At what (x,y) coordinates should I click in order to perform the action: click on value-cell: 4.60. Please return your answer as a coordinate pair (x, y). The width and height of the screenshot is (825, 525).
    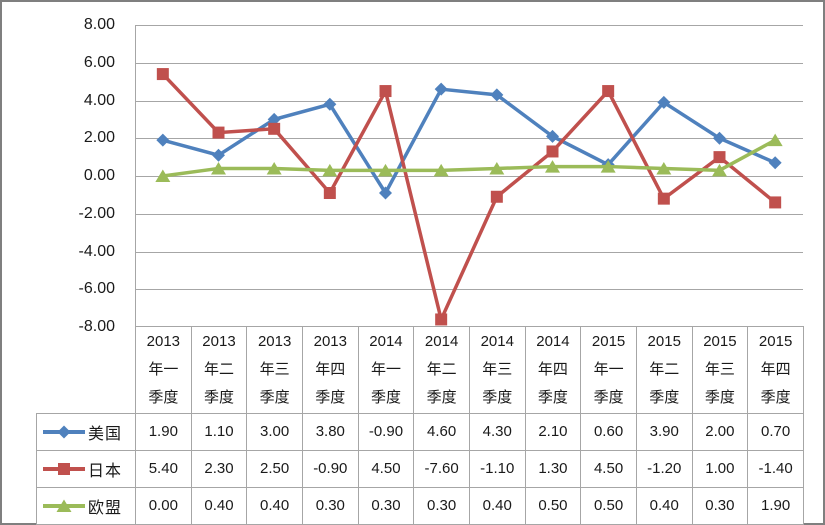
    Looking at the image, I should click on (441, 432).